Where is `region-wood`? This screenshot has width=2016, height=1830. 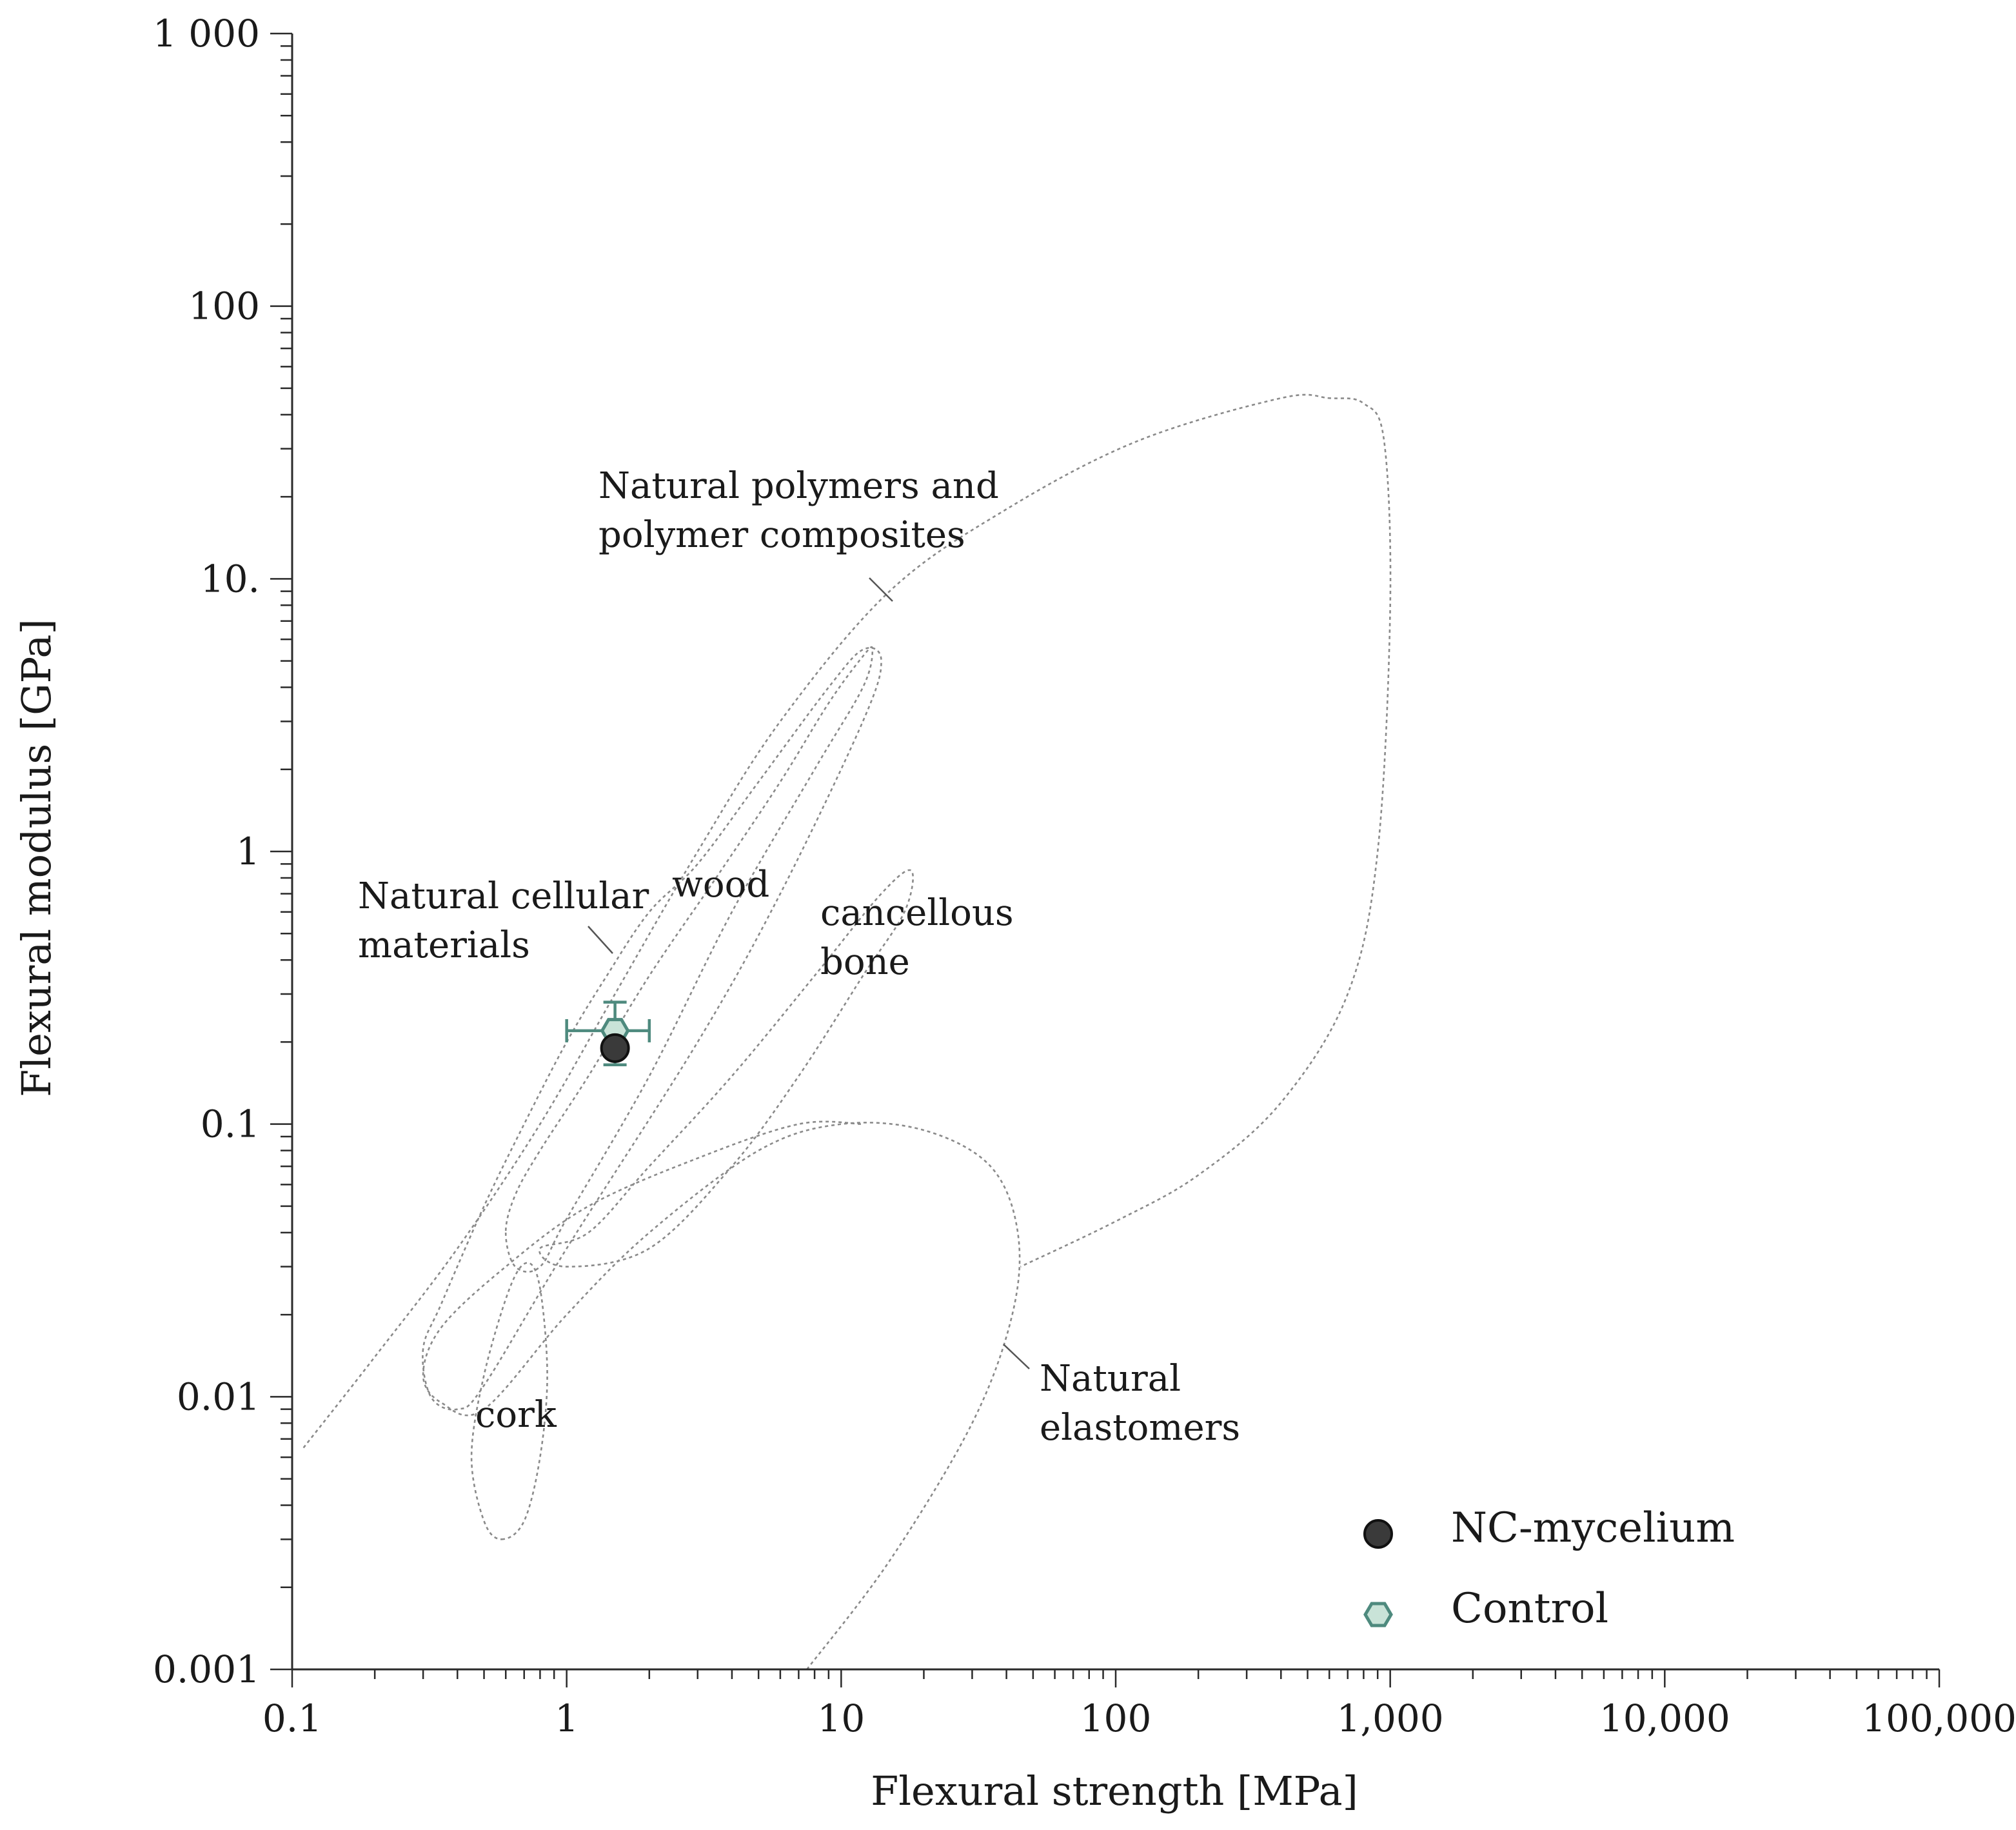
region-wood is located at coordinates (689, 959).